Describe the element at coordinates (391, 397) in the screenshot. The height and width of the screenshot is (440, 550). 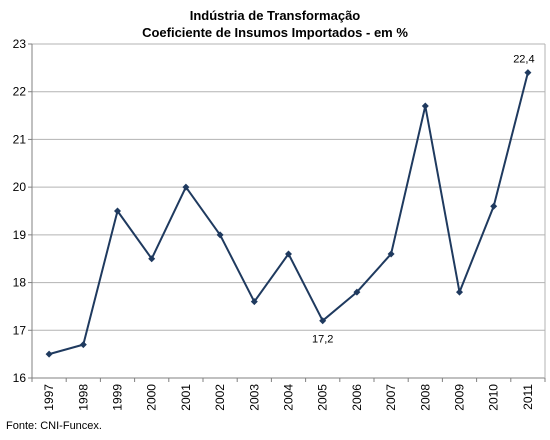
I see `x-tick-label: 2007` at that location.